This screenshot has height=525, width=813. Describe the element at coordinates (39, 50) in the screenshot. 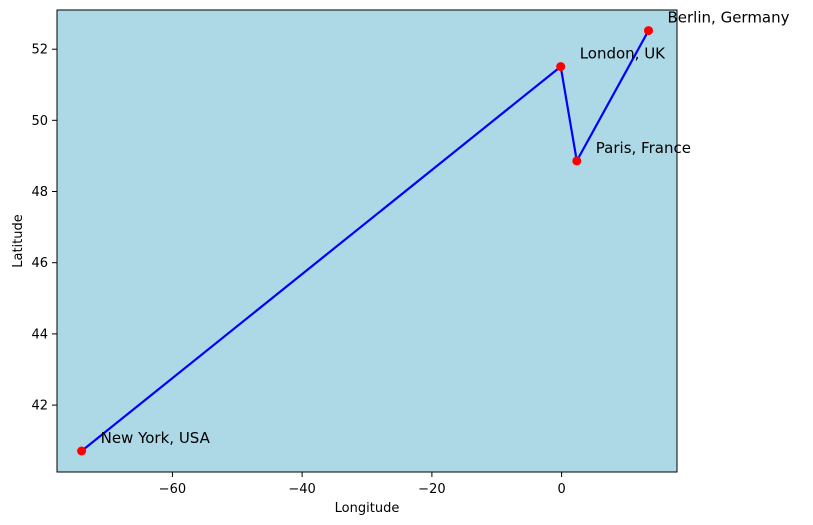

I see `y-tick-label: 52` at that location.